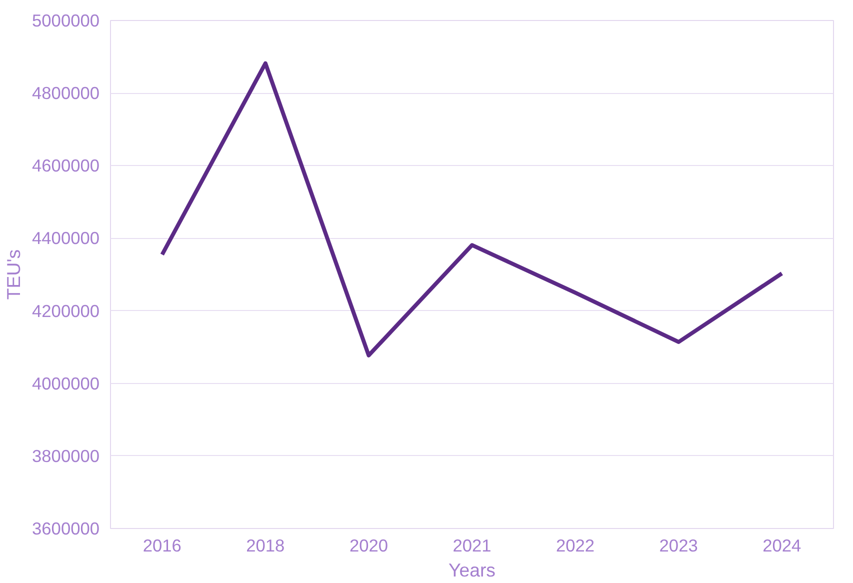 Image resolution: width=853 pixels, height=583 pixels. What do you see at coordinates (575, 546) in the screenshot?
I see `x-tick-label: 2022` at bounding box center [575, 546].